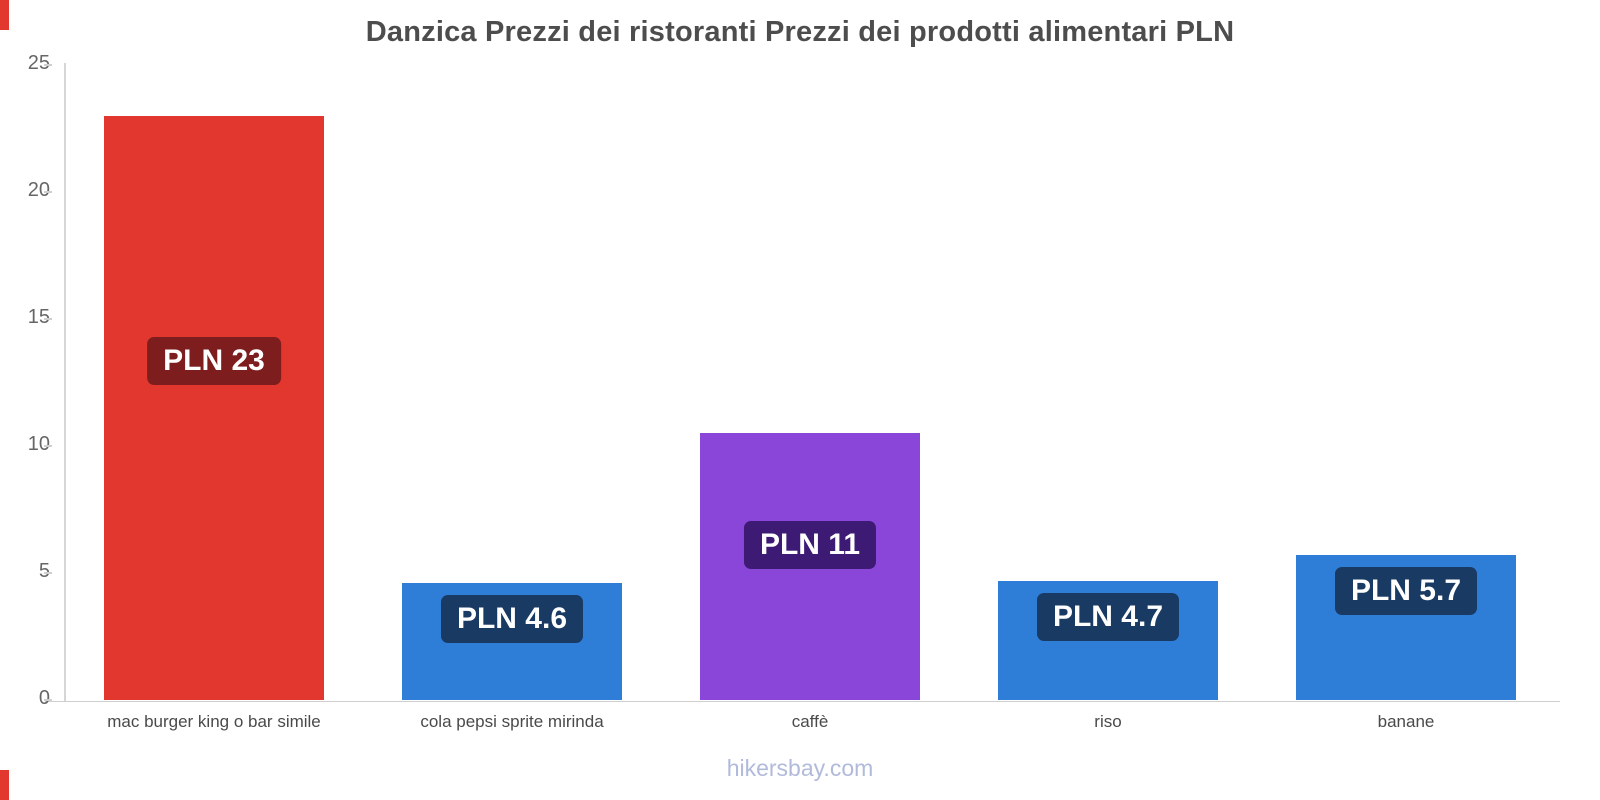  What do you see at coordinates (44, 698) in the screenshot?
I see `y-axis-tick-label: 0` at bounding box center [44, 698].